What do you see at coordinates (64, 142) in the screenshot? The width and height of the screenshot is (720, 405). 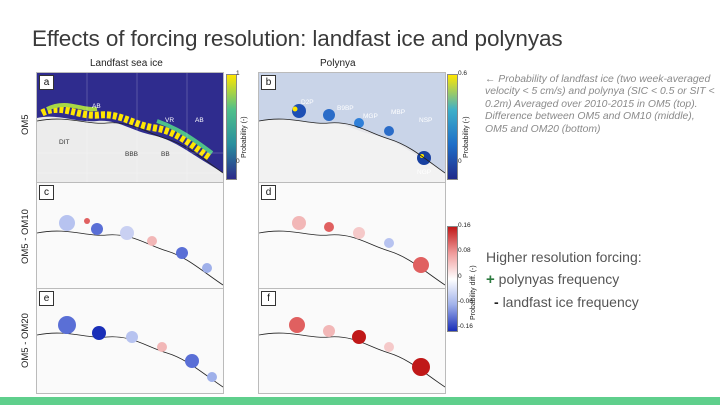 I see `region-label-dit: DIT` at bounding box center [64, 142].